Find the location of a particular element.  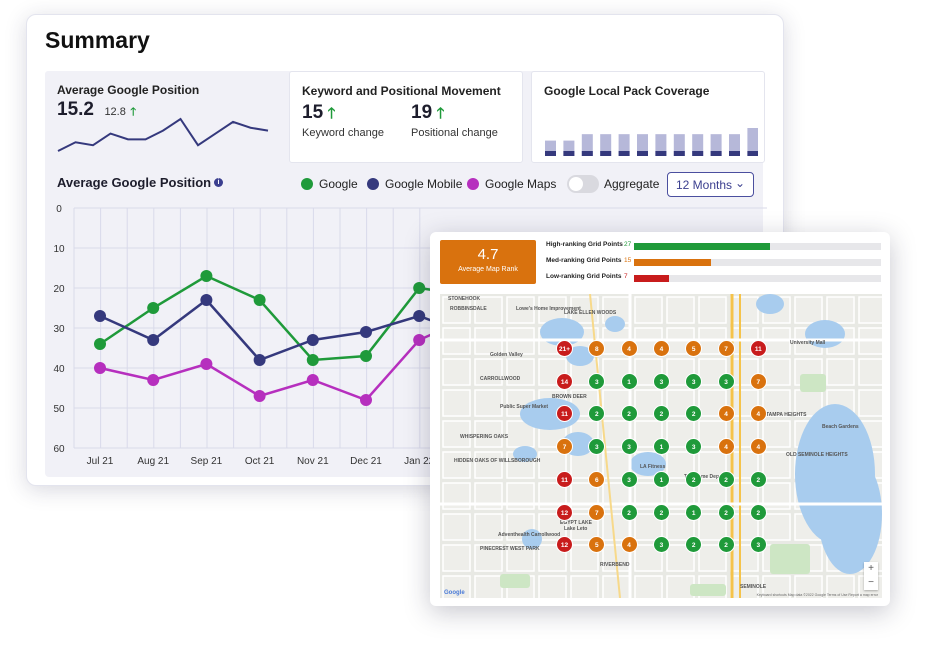

grid-rank-point: 8 is located at coordinates (597, 348).